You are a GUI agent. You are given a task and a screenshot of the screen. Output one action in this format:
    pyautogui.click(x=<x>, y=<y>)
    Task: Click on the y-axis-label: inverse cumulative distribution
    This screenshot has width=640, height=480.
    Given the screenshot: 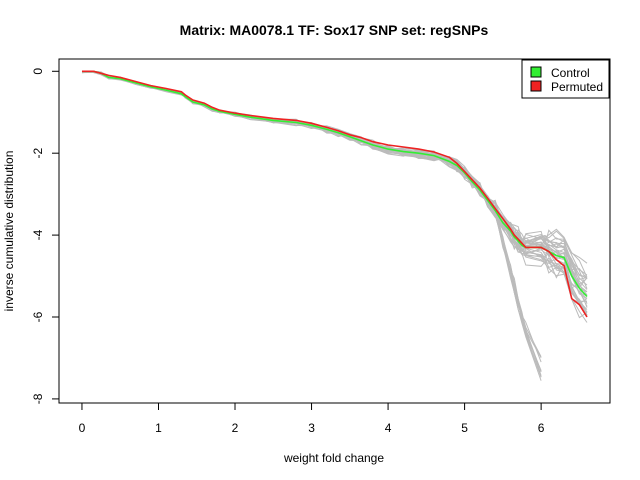 What is the action you would take?
    pyautogui.click(x=9, y=231)
    